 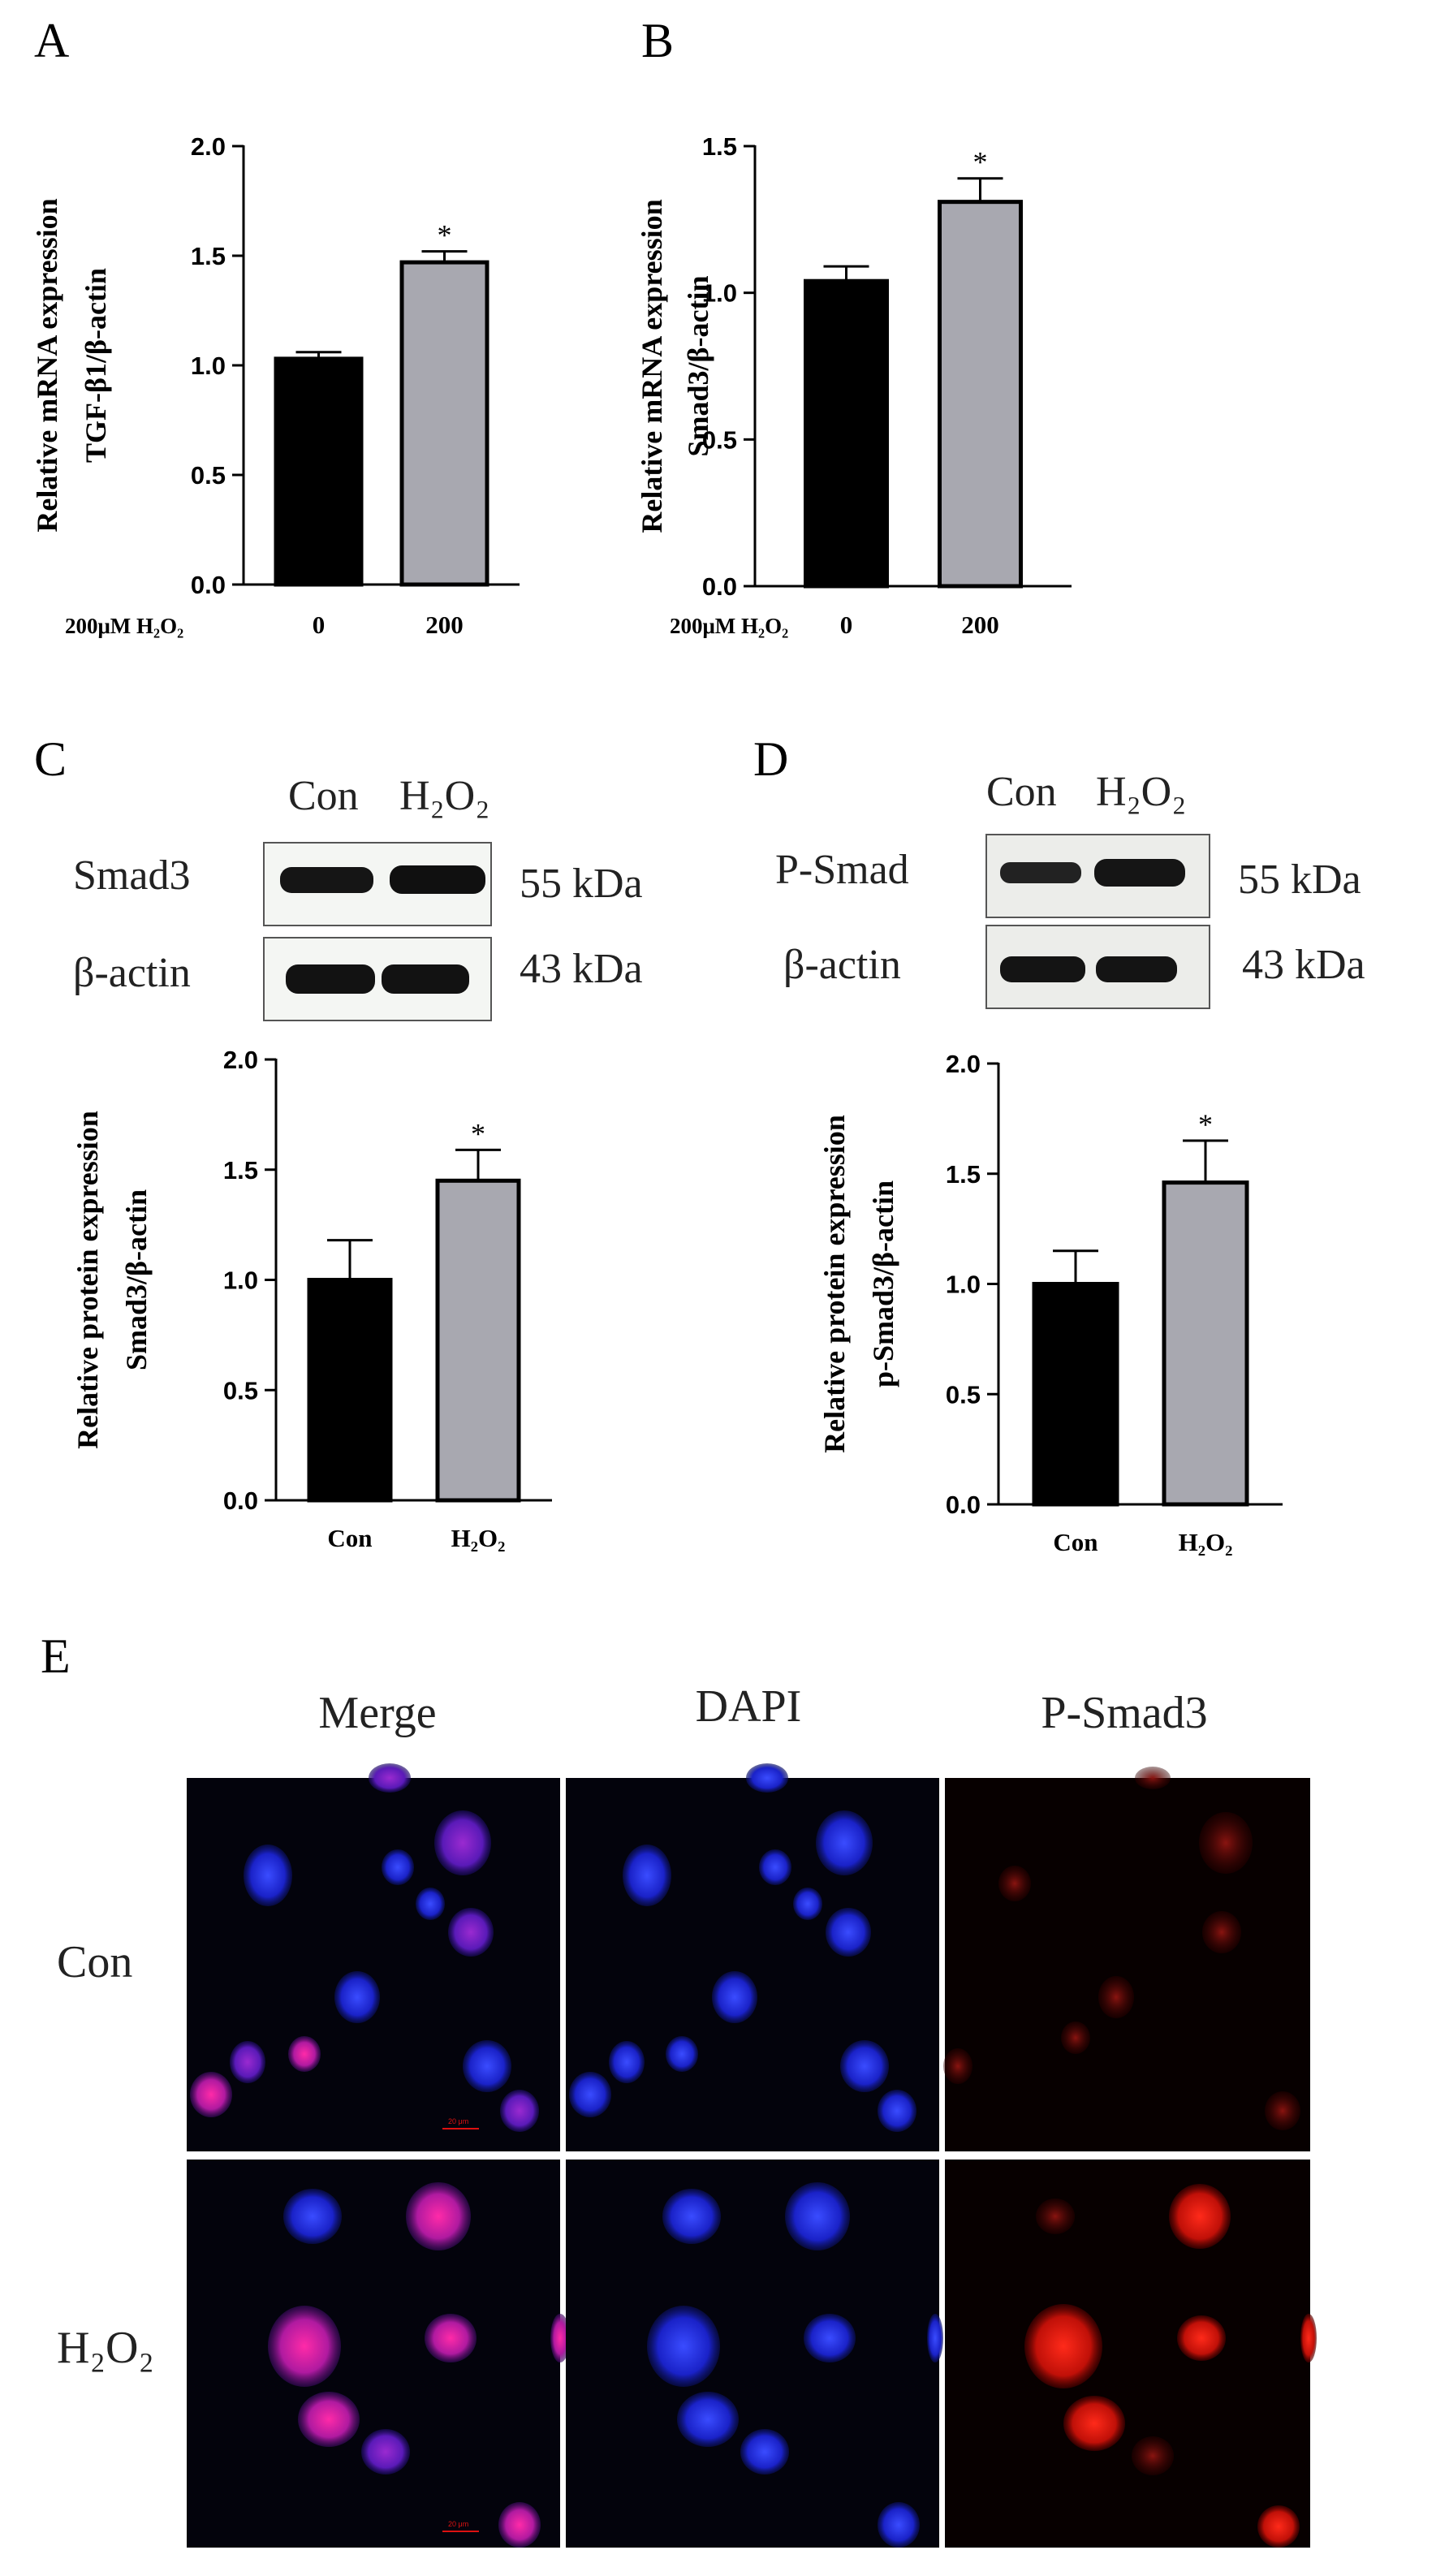 I want to click on western-blot-c: Con H₂O₂ Smad3 β-actin 55 kDa 43 kDa, so click(x=358, y=897).